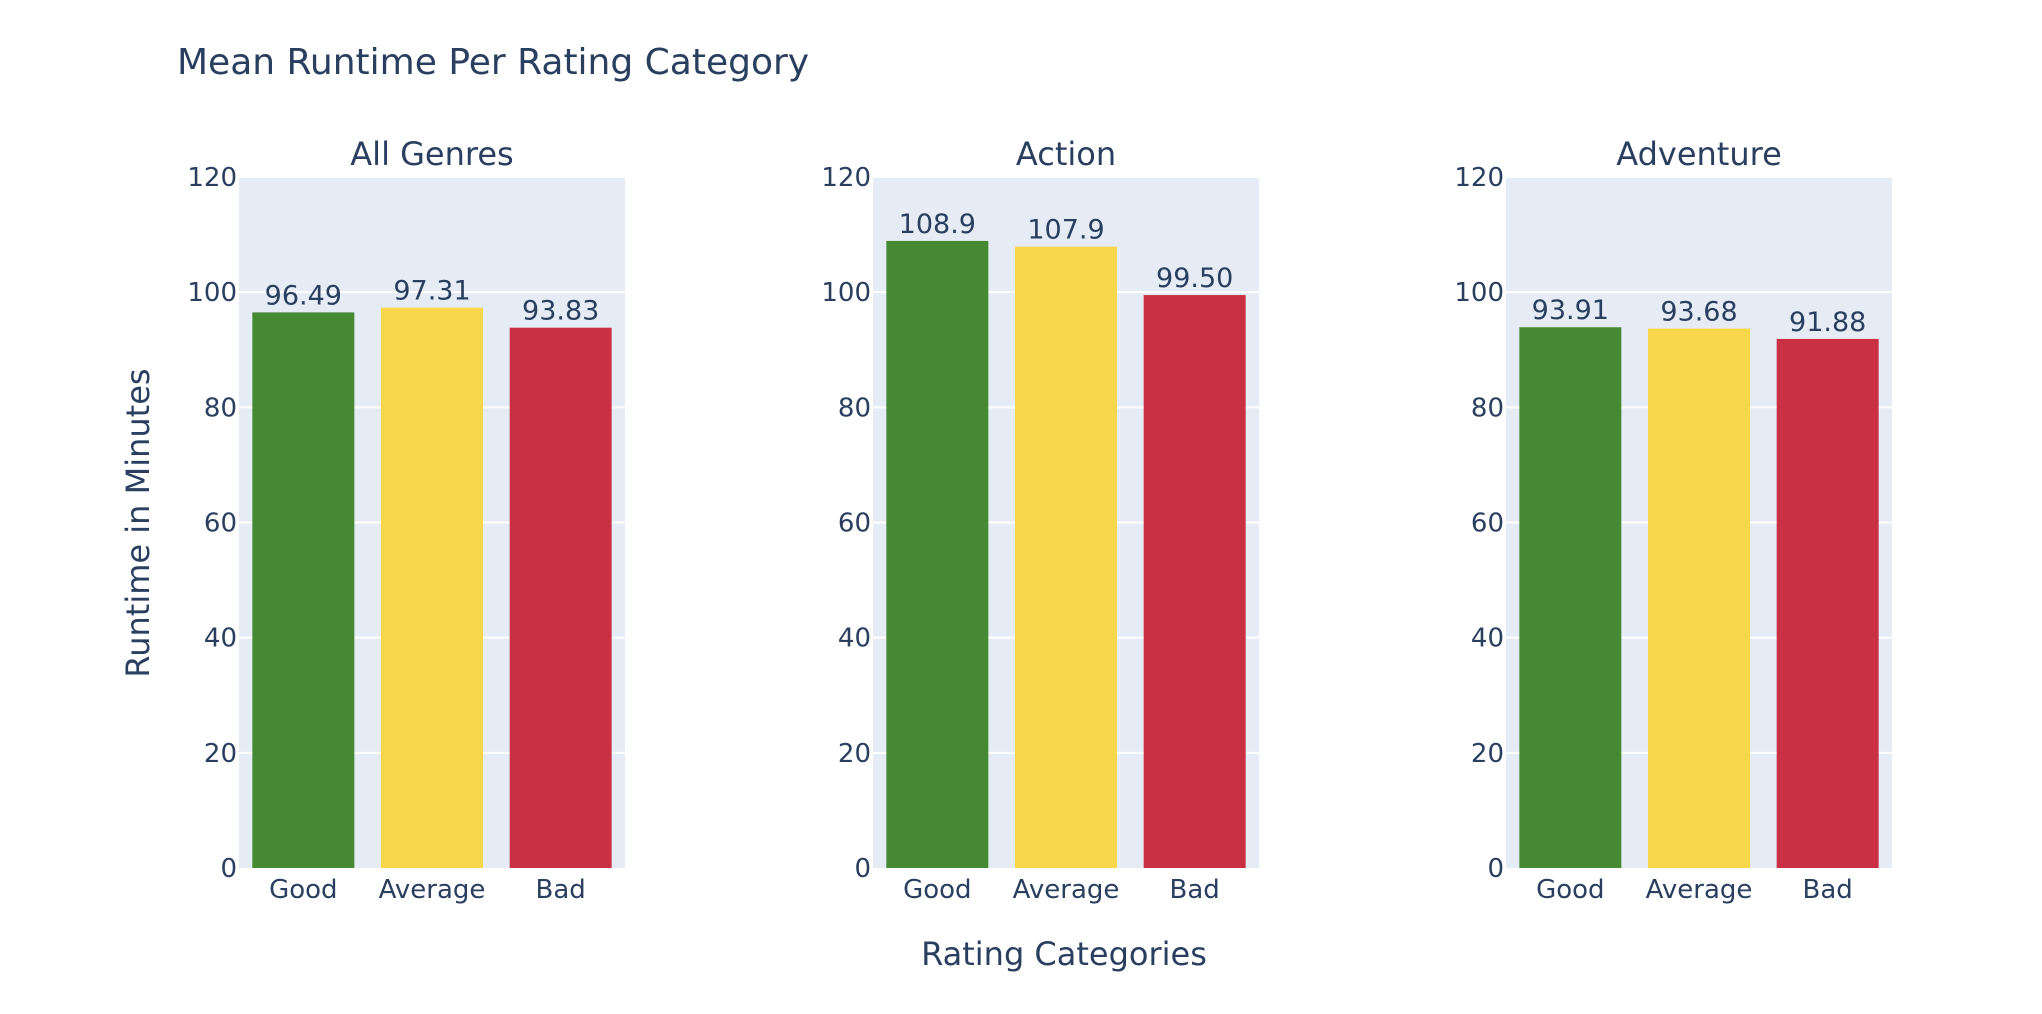  What do you see at coordinates (1827, 322) in the screenshot?
I see `bar-value-label: 91.88` at bounding box center [1827, 322].